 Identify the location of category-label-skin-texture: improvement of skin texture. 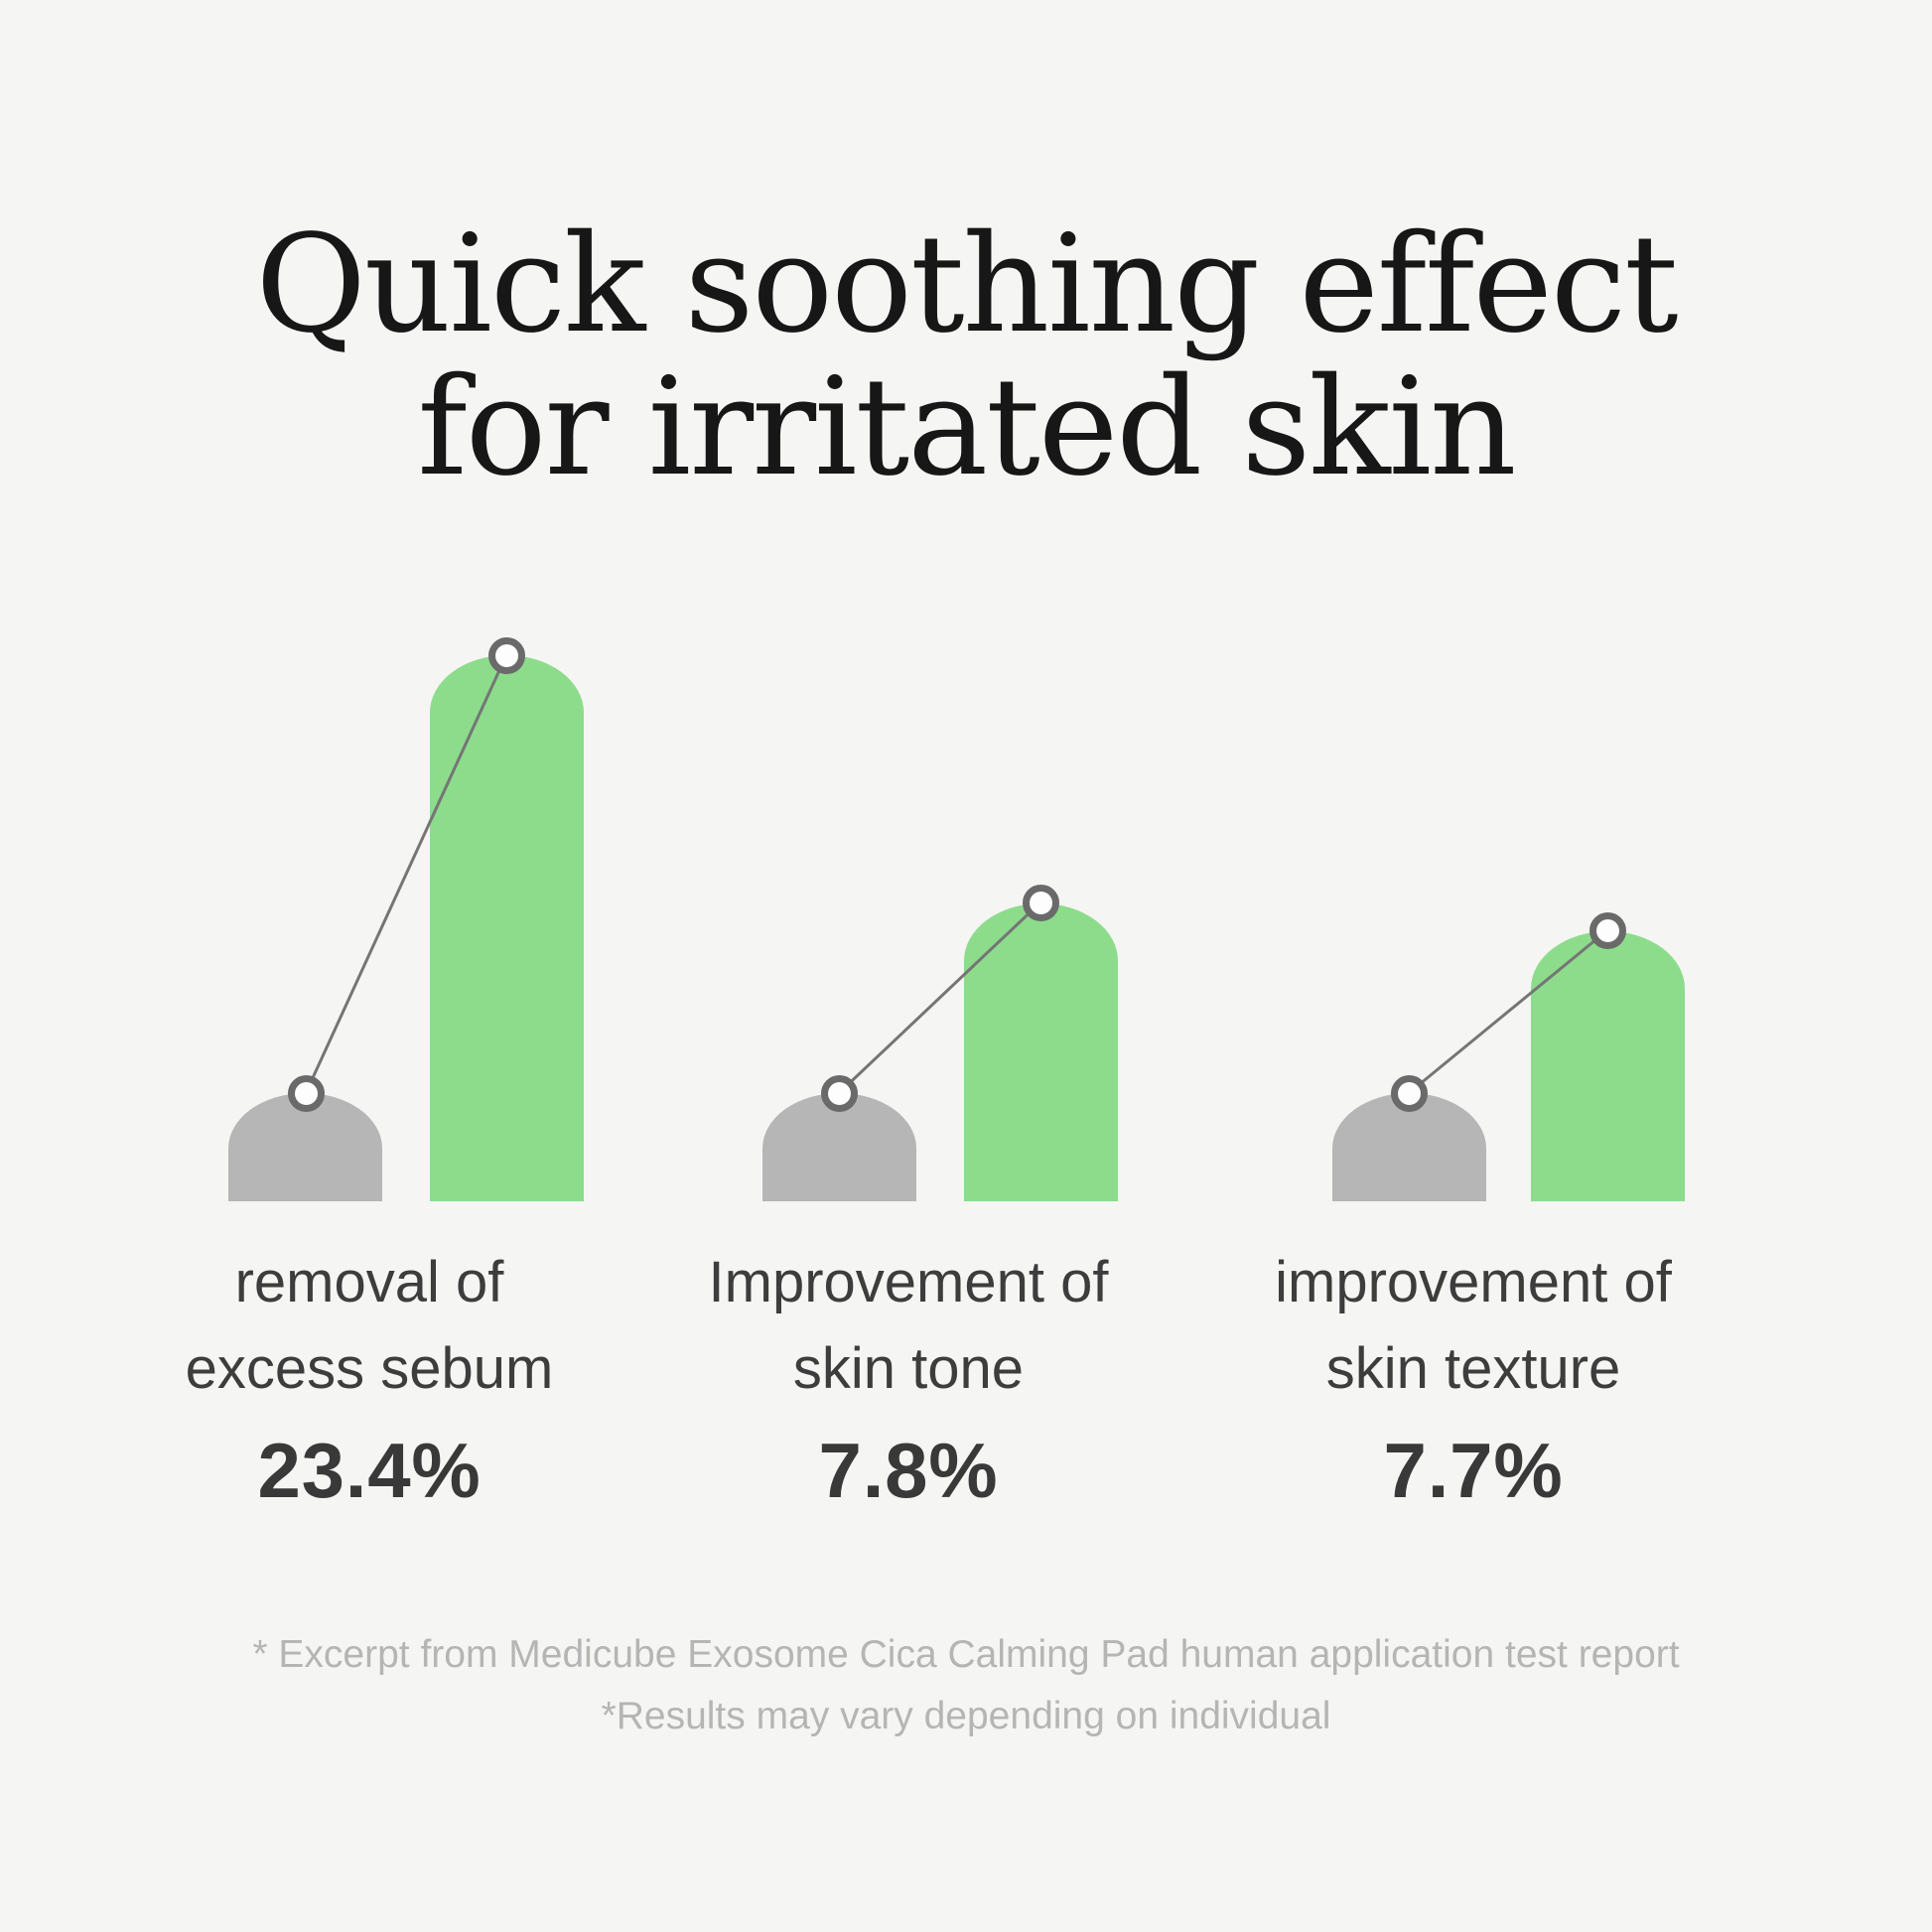
(1473, 1326).